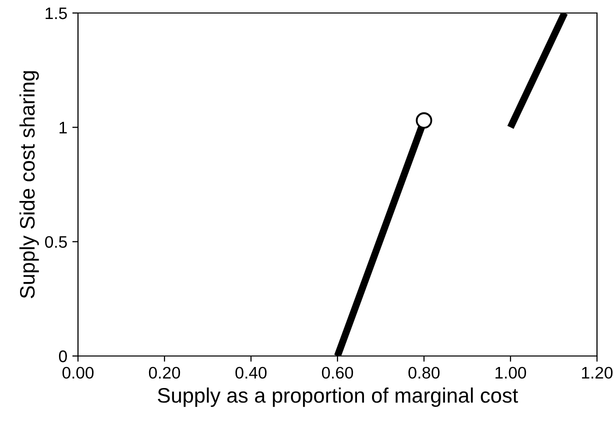 The image size is (614, 425). Describe the element at coordinates (78, 372) in the screenshot. I see `x-tick-label: 0.00` at that location.